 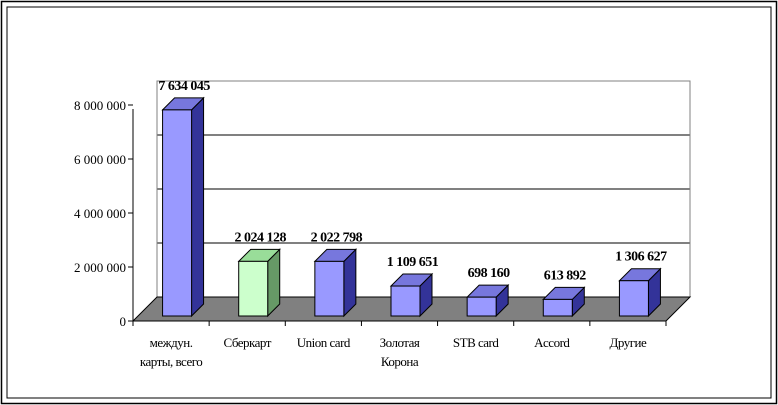 What do you see at coordinates (247, 342) in the screenshot?
I see `x-tick-label: Сберкарт` at bounding box center [247, 342].